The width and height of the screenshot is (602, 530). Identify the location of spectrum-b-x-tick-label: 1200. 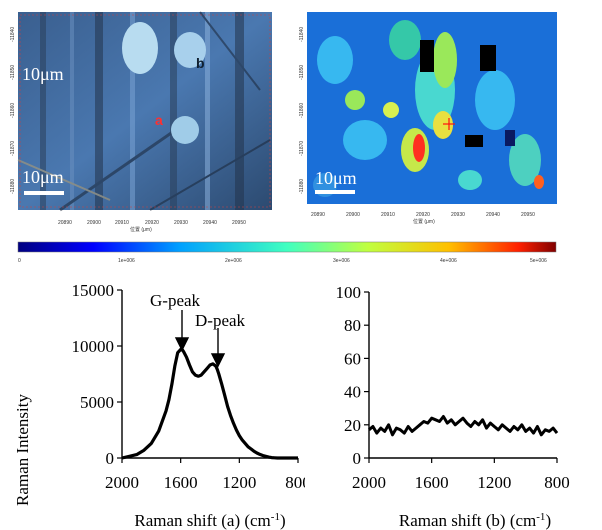
(494, 482).